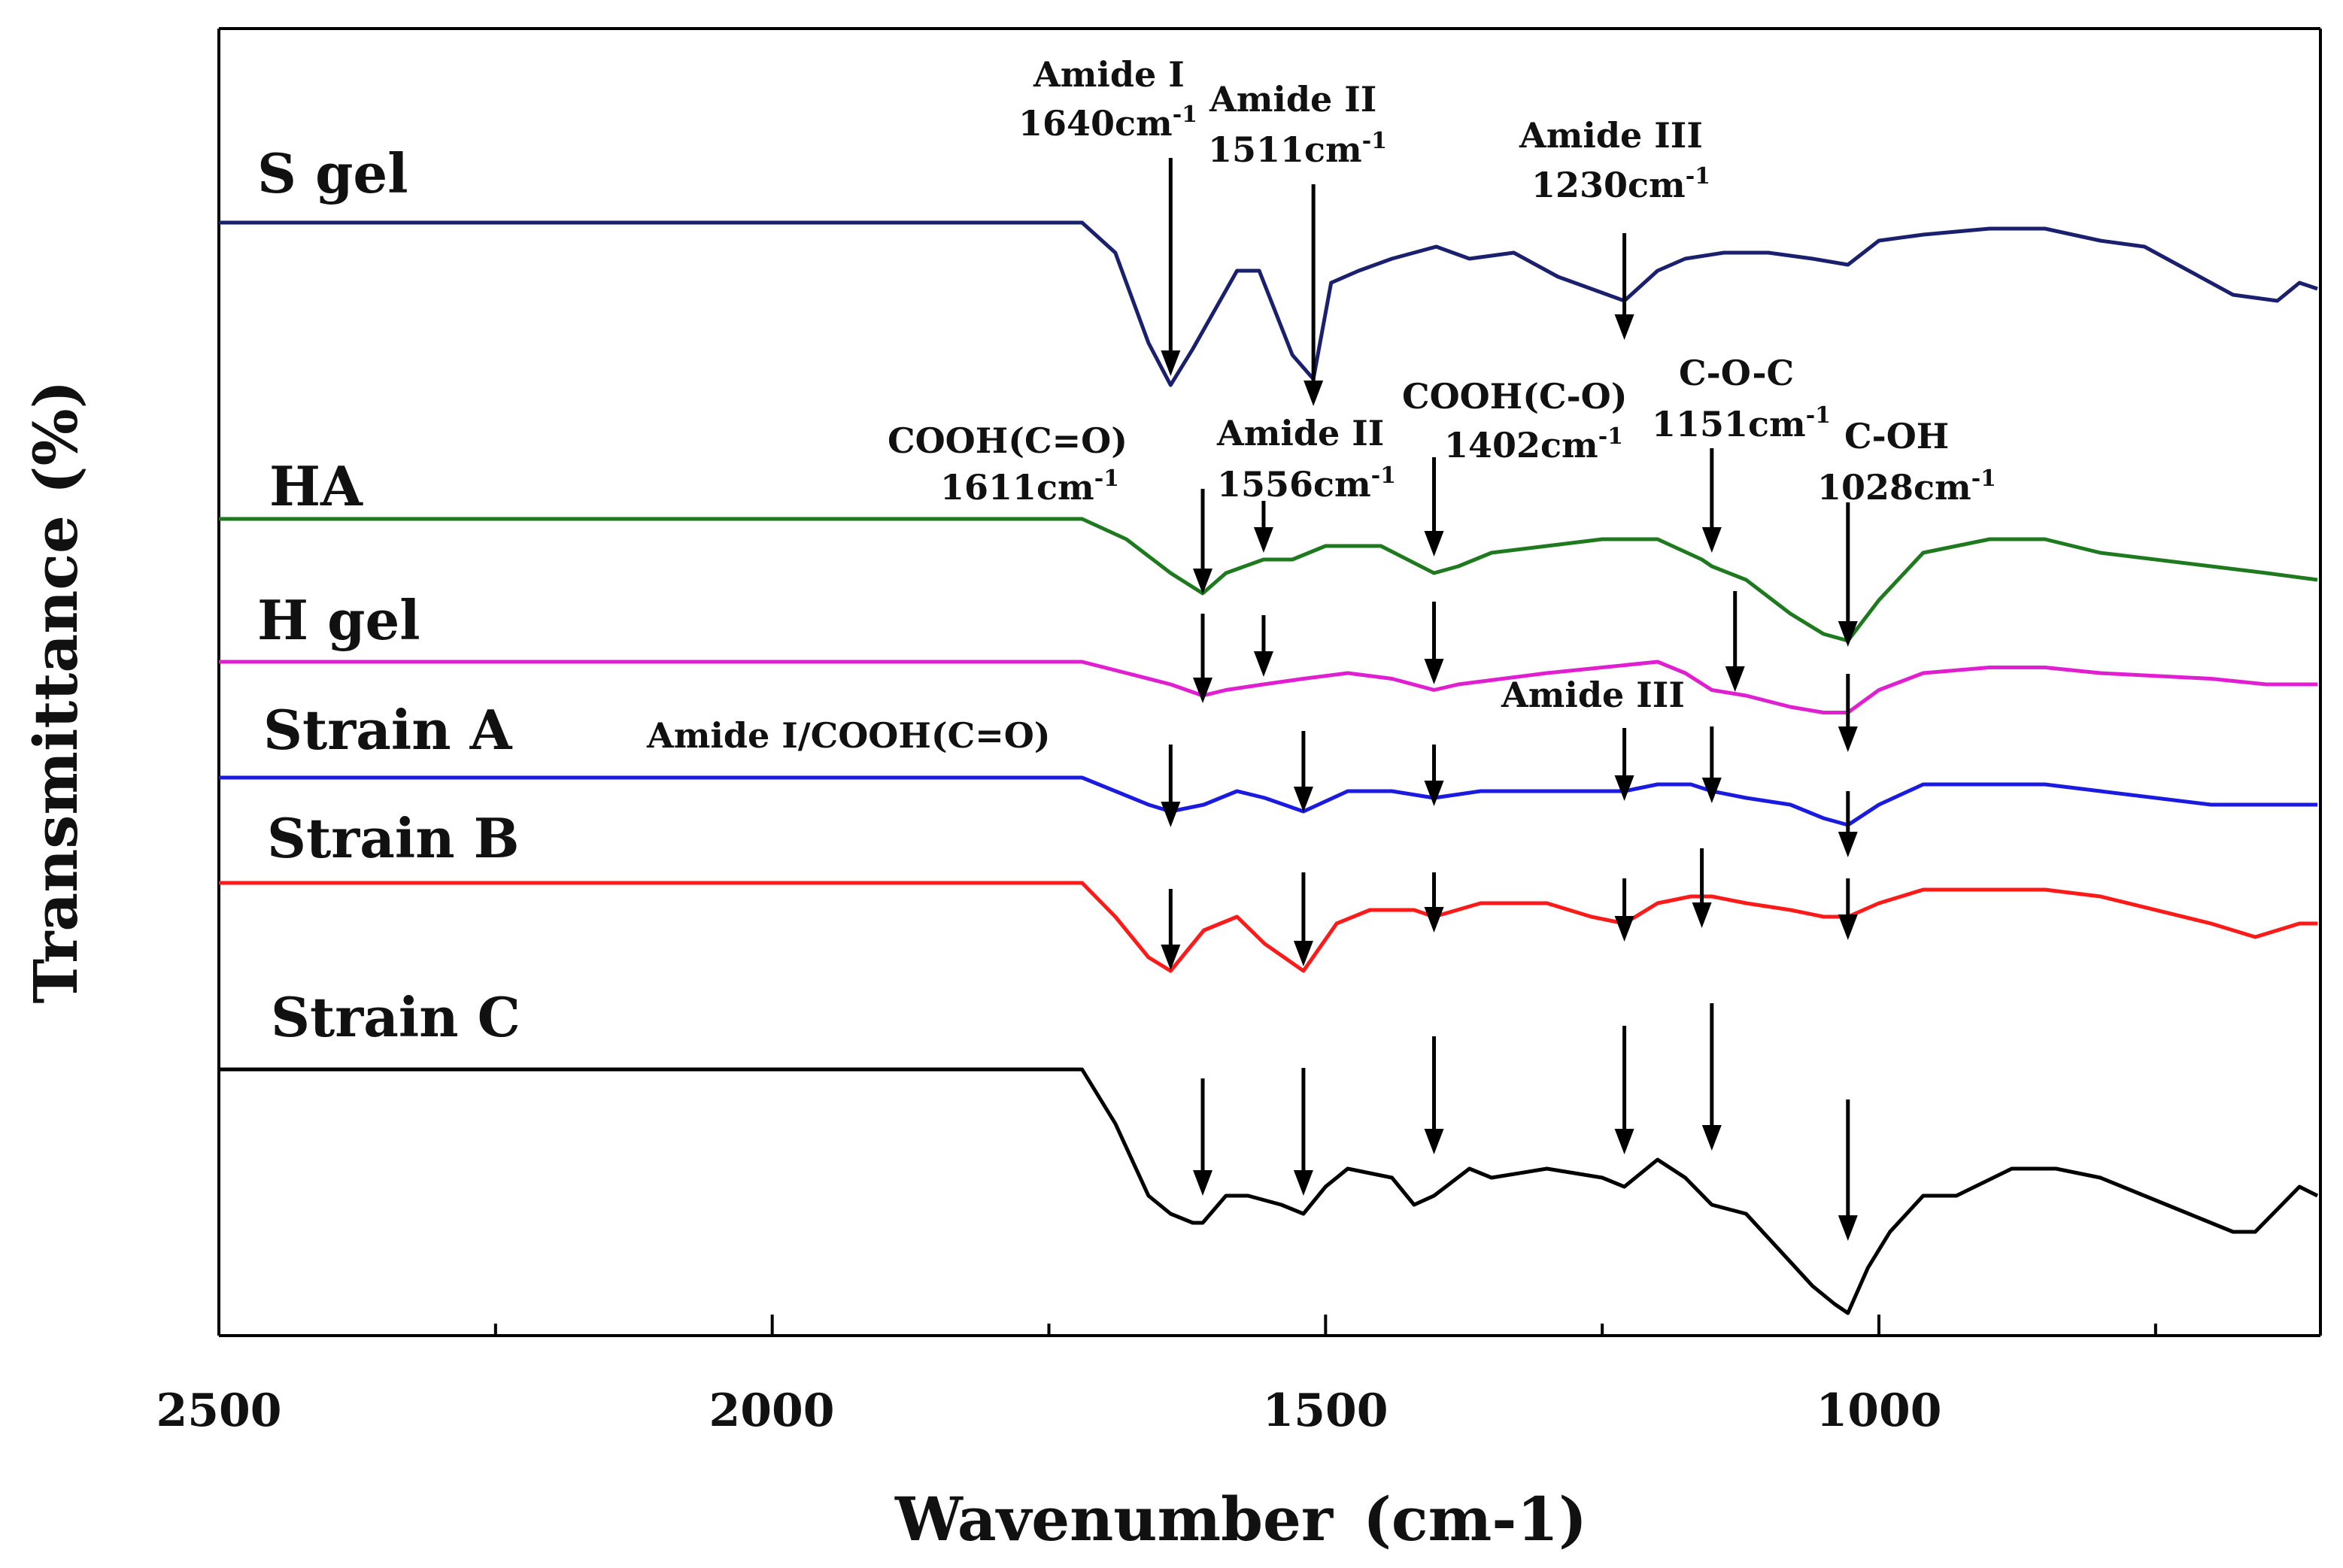  What do you see at coordinates (1729, 424) in the screenshot?
I see `peak-value-coc-text: 1151cm` at bounding box center [1729, 424].